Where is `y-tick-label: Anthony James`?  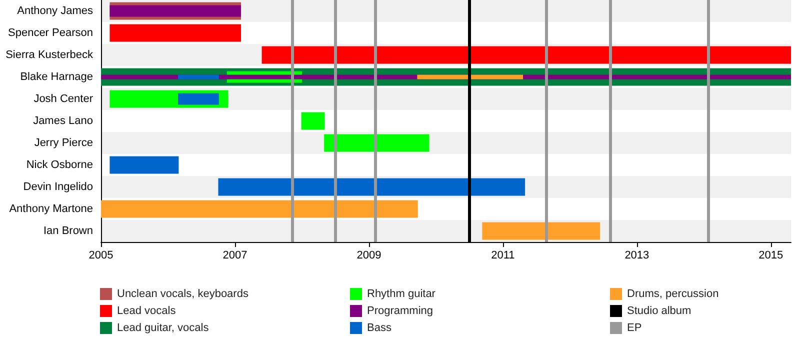 y-tick-label: Anthony James is located at coordinates (55, 11).